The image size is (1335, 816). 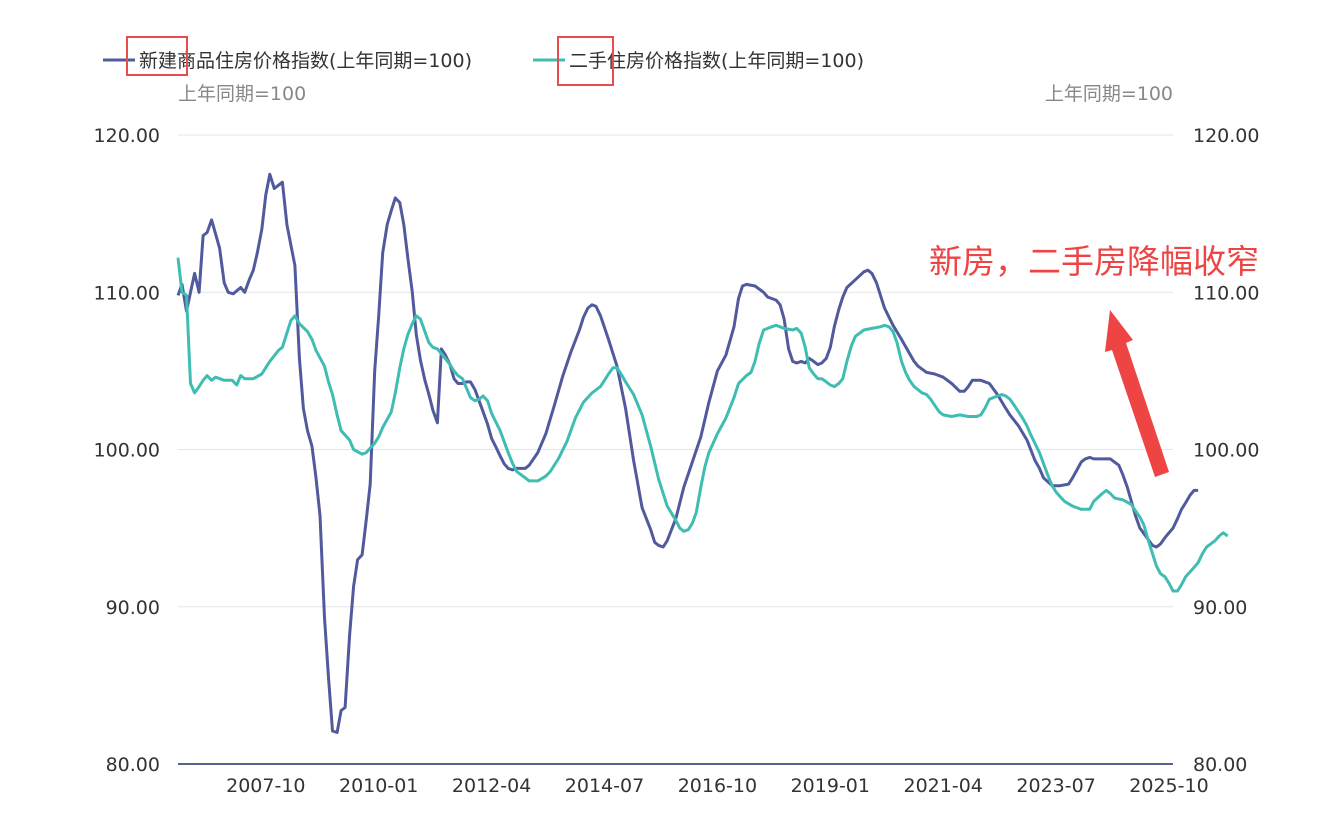 I want to click on highlight-box-new-house, so click(x=157, y=56).